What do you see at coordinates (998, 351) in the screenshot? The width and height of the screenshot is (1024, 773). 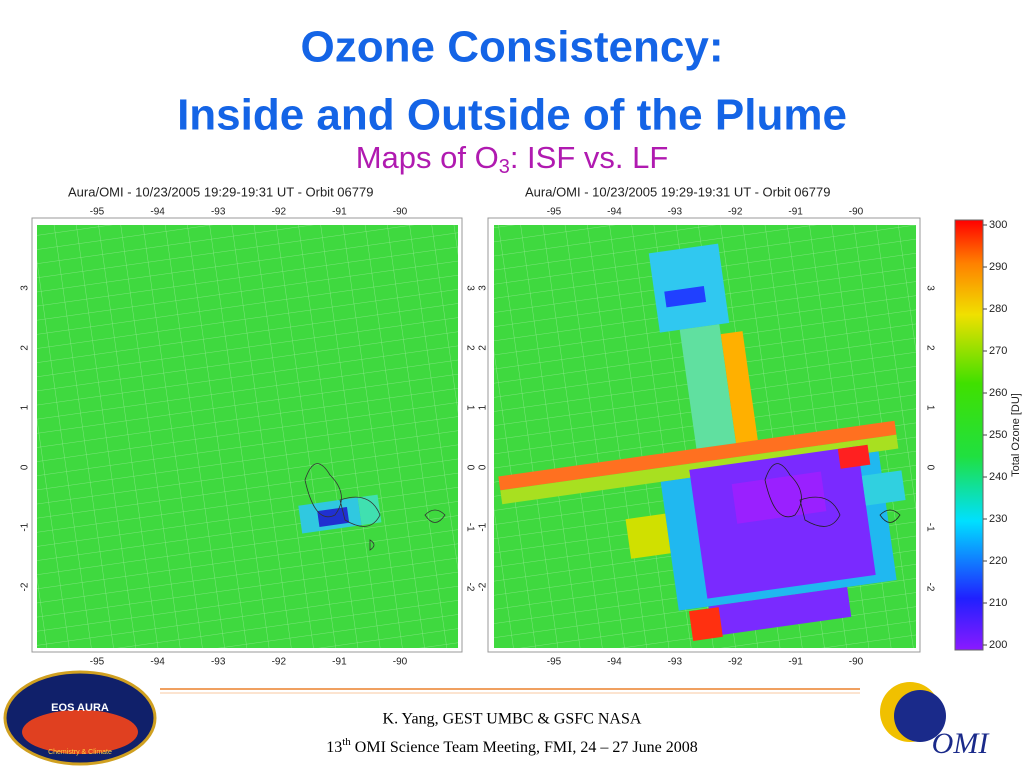 I see `colorbar-tick-label: 270` at bounding box center [998, 351].